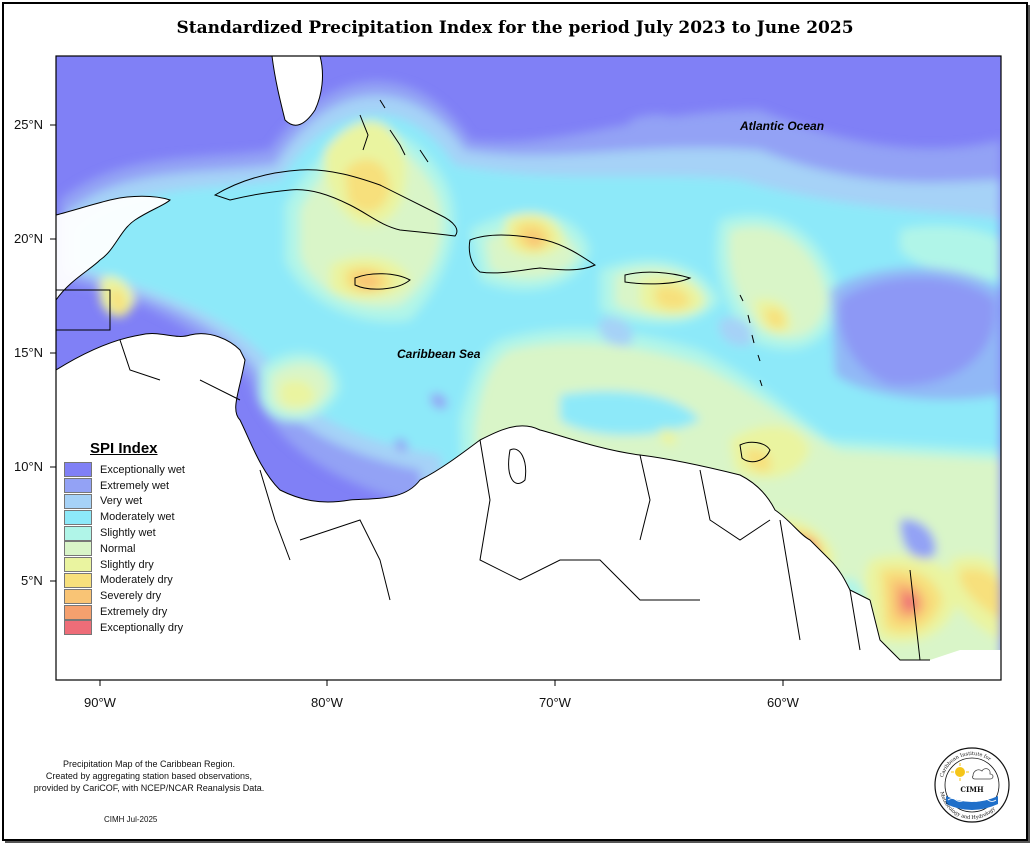  I want to click on legend-item: Slightly dry, so click(124, 565).